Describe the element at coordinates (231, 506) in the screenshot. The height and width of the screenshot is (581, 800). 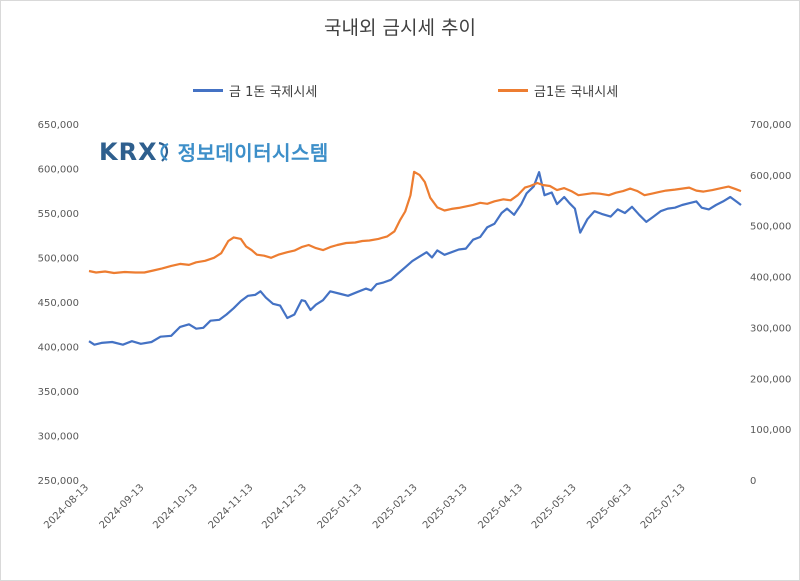
I see `x-tick-label: 2024-11-13` at that location.